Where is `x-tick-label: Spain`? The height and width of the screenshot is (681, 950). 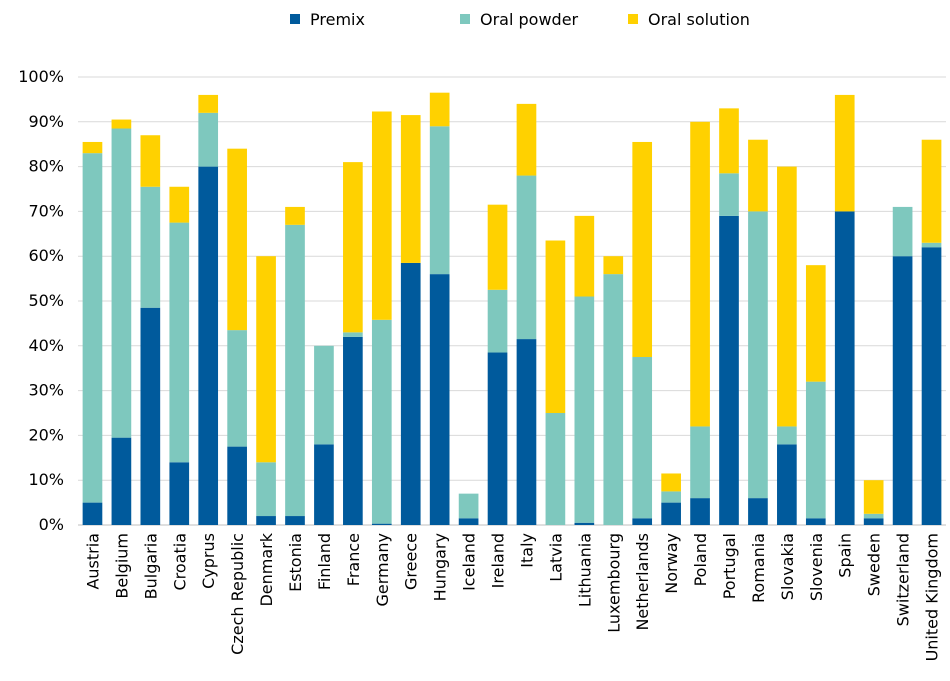 x-tick-label: Spain is located at coordinates (845, 555).